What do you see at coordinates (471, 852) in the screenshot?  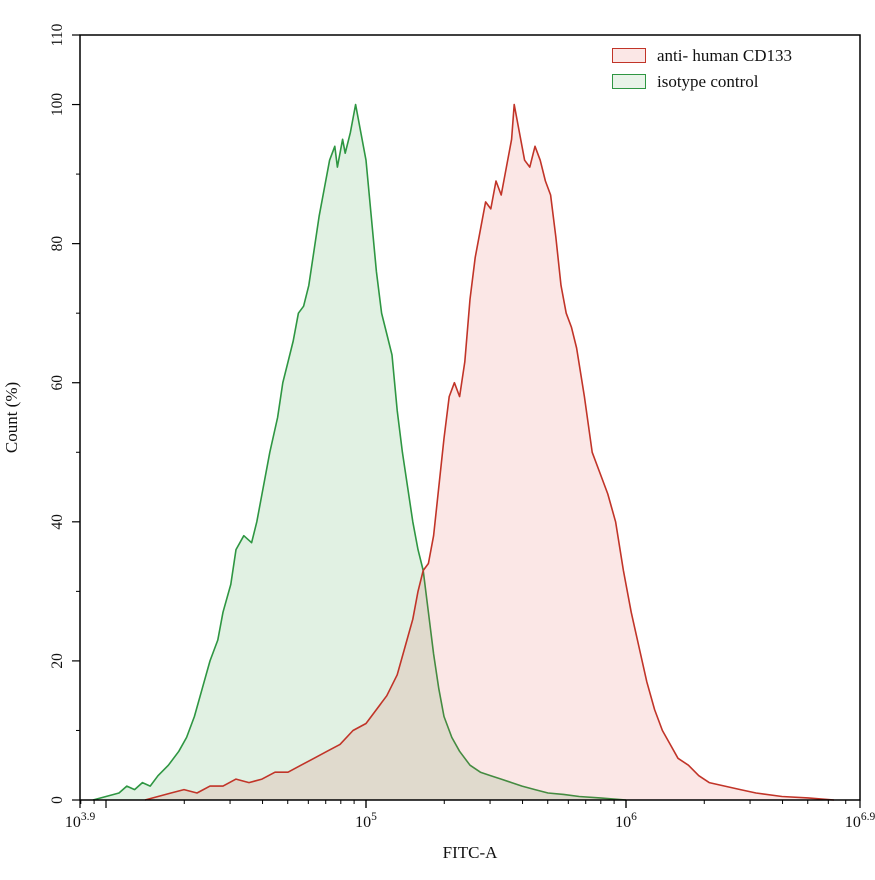 I see `svg-text: FITC-A` at bounding box center [471, 852].